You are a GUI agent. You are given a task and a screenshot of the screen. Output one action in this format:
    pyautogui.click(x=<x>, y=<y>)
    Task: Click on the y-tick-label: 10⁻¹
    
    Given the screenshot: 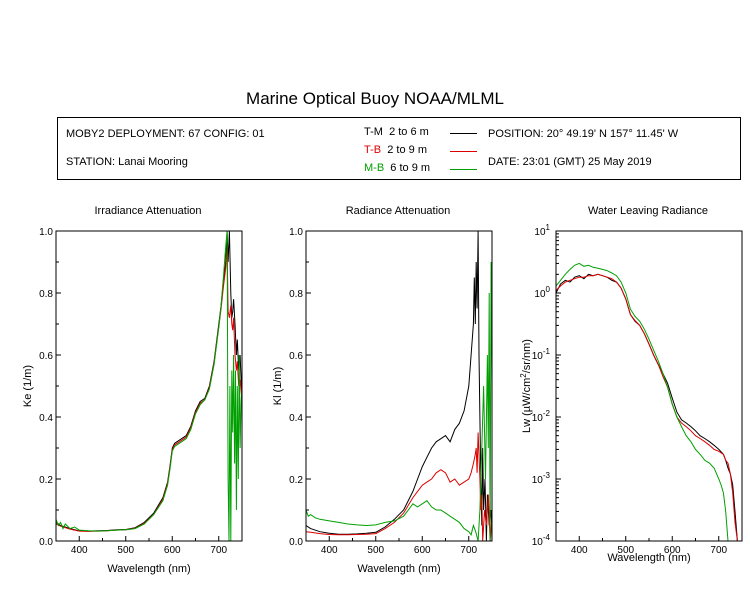 What is the action you would take?
    pyautogui.click(x=541, y=354)
    